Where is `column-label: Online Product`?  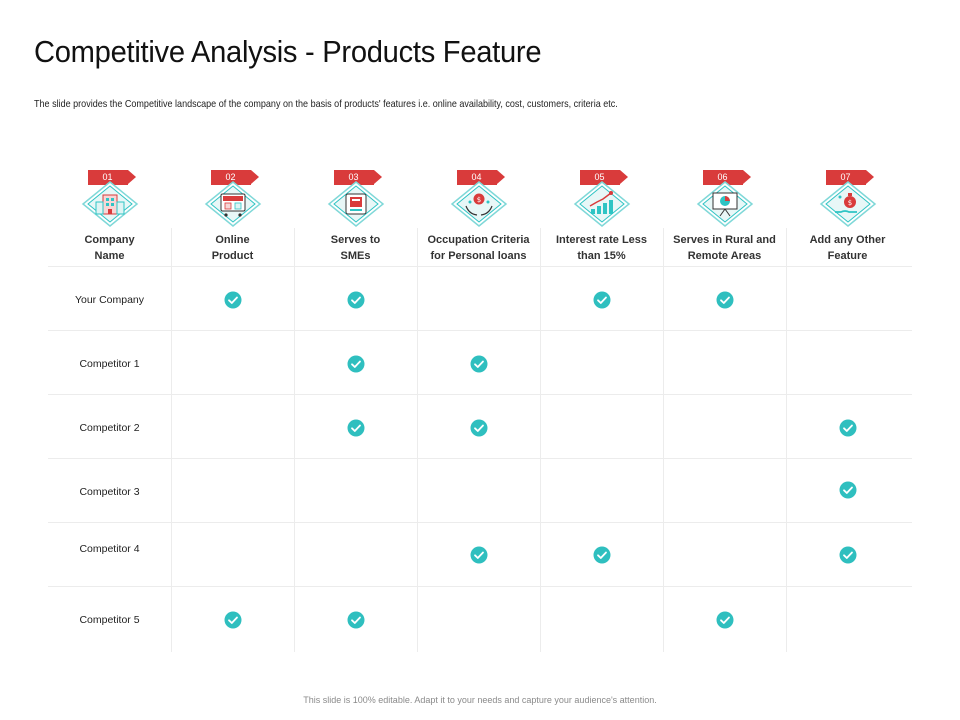 column-label: Online Product is located at coordinates (232, 248).